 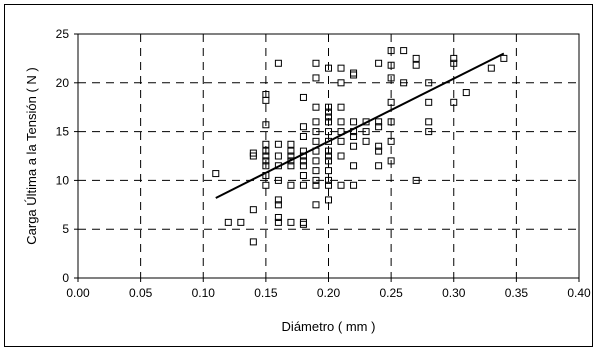 What do you see at coordinates (204, 293) in the screenshot?
I see `x-tick-label: 0.10` at bounding box center [204, 293].